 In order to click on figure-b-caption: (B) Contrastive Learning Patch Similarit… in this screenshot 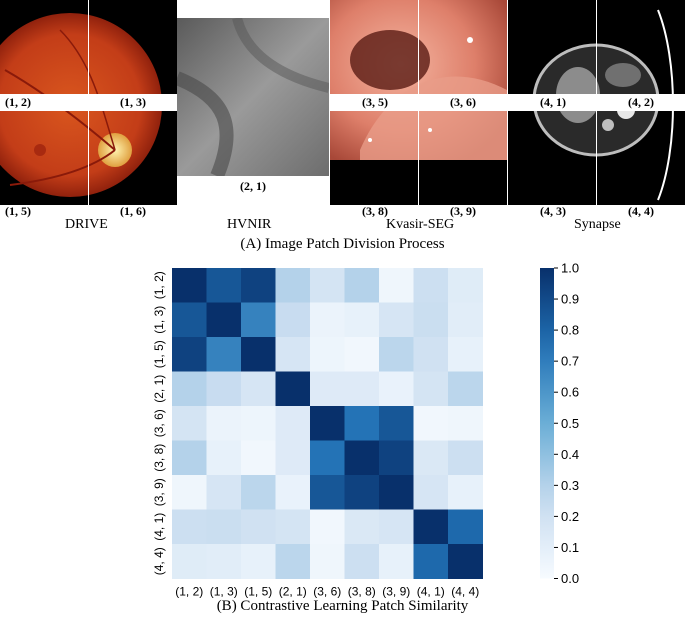, I will do `click(342, 606)`.